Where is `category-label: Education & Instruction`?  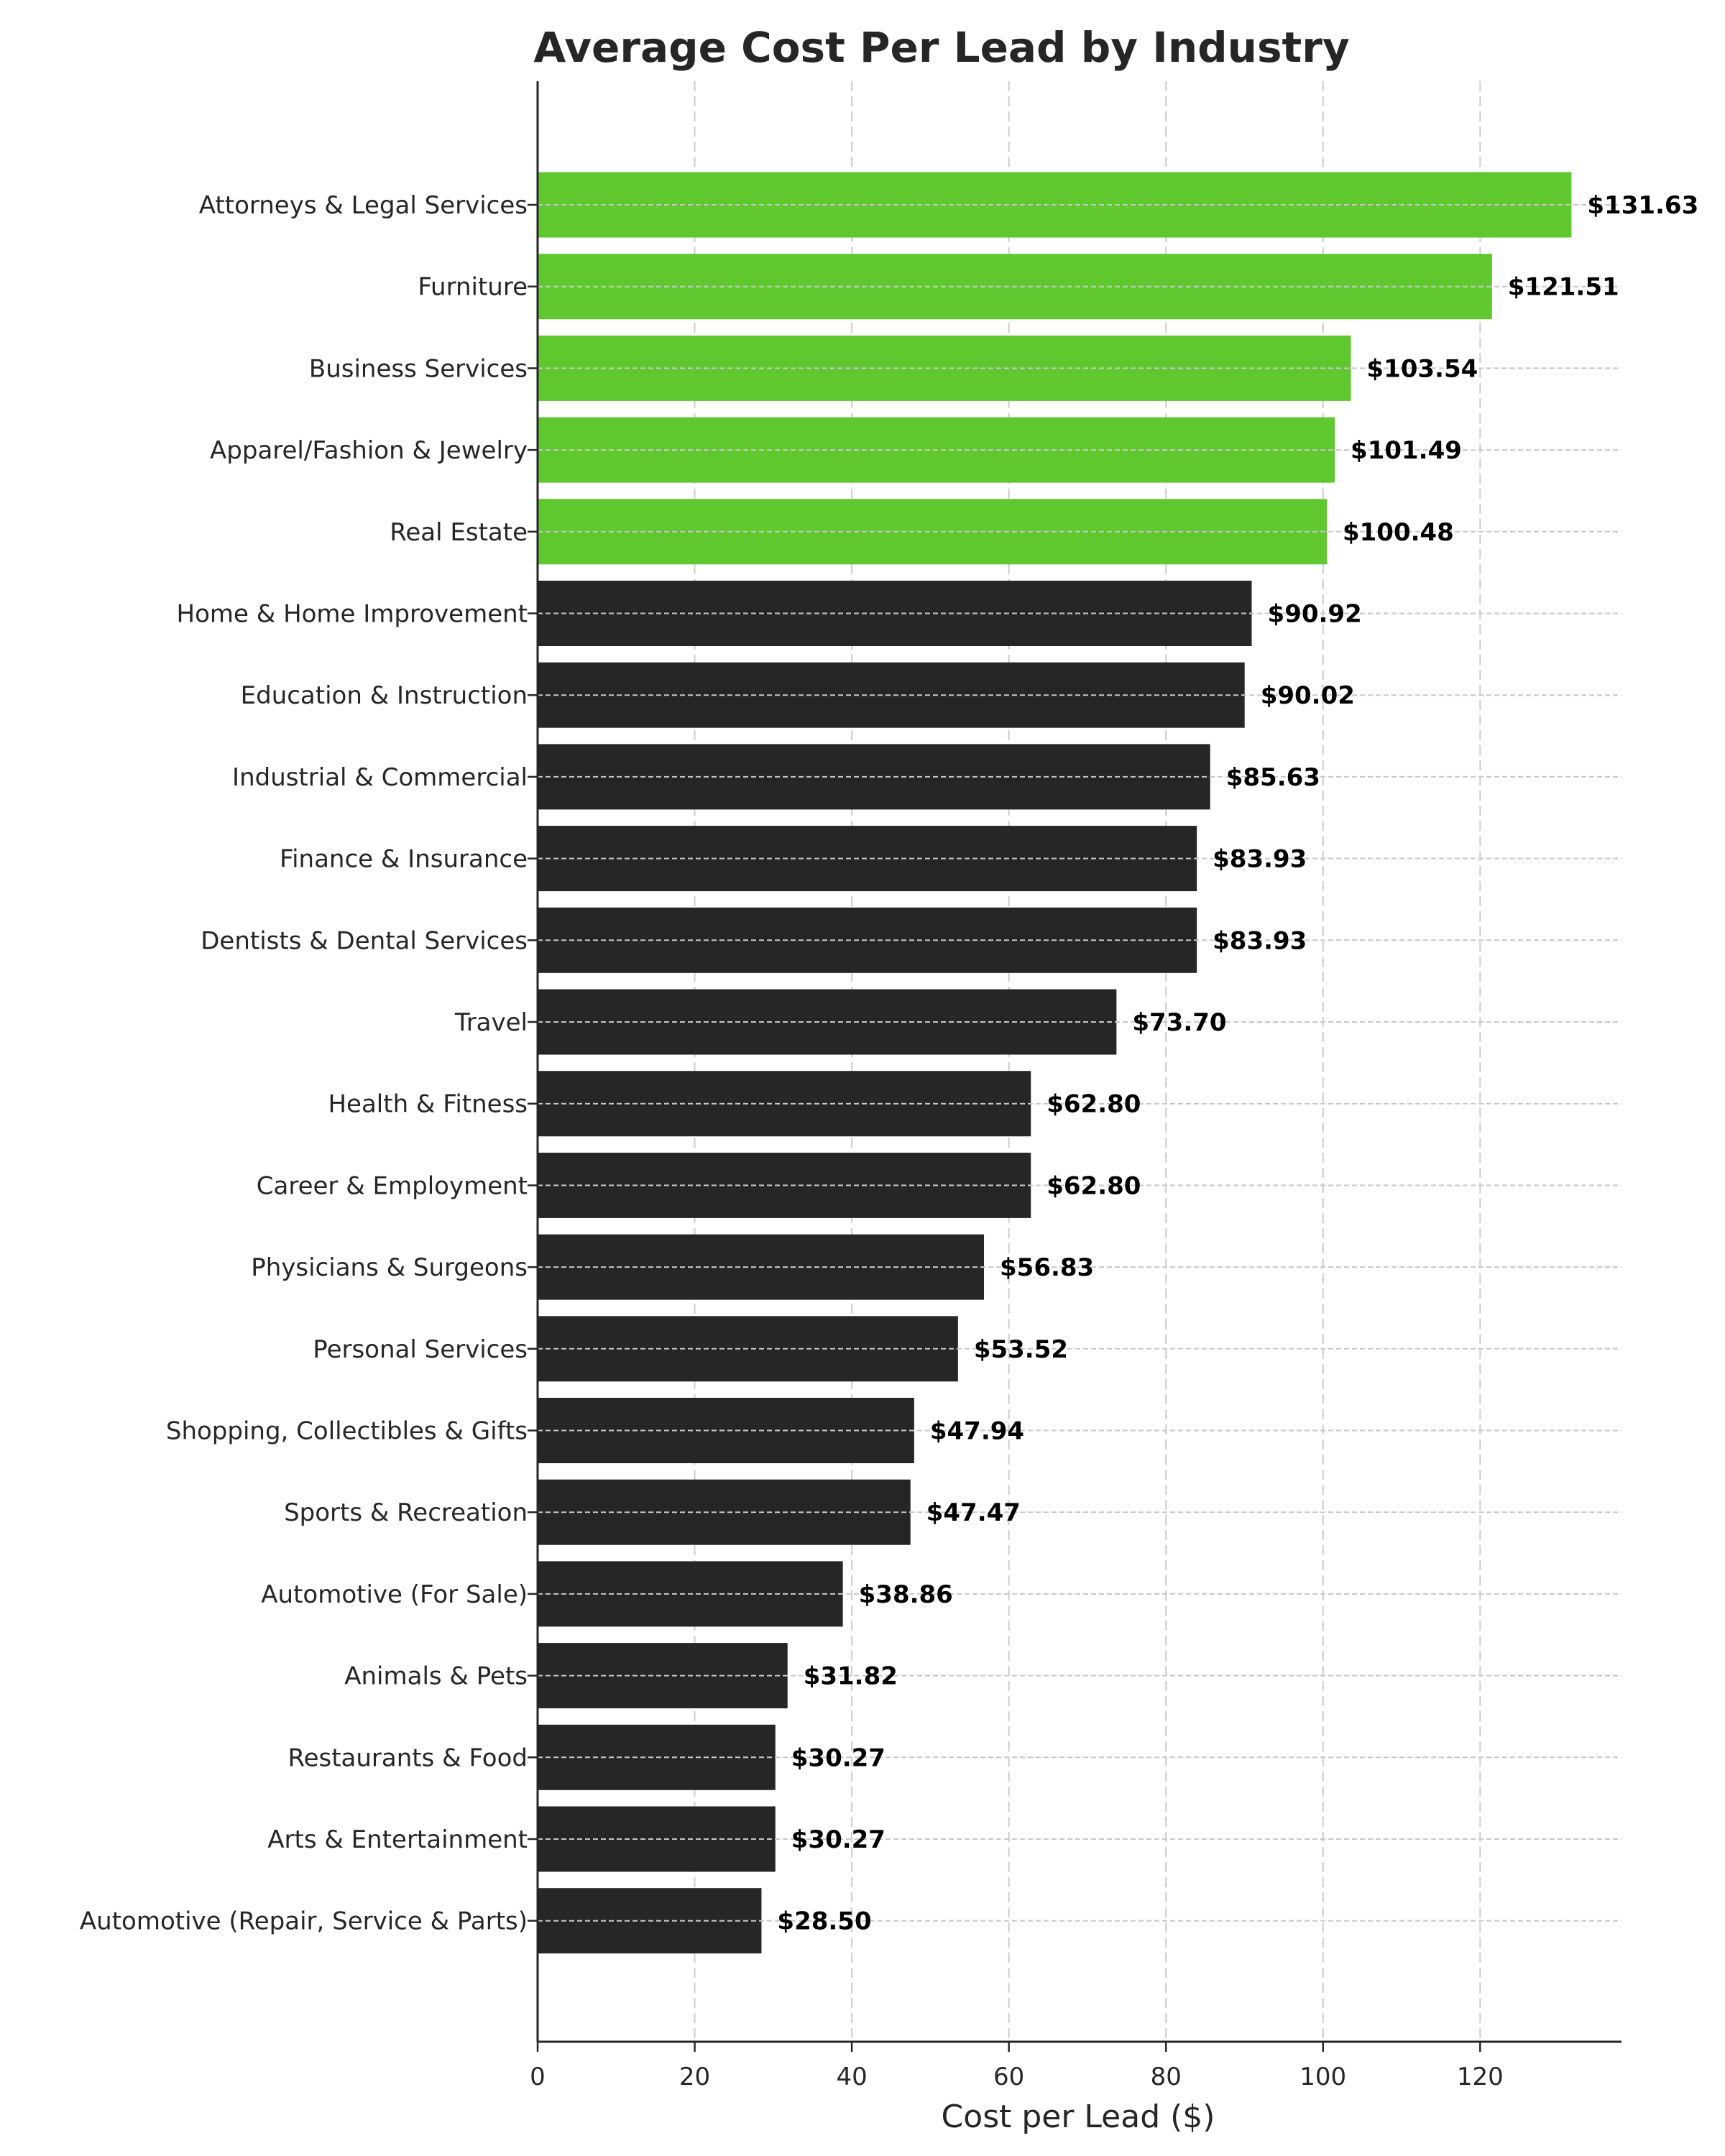 category-label: Education & Instruction is located at coordinates (384, 695).